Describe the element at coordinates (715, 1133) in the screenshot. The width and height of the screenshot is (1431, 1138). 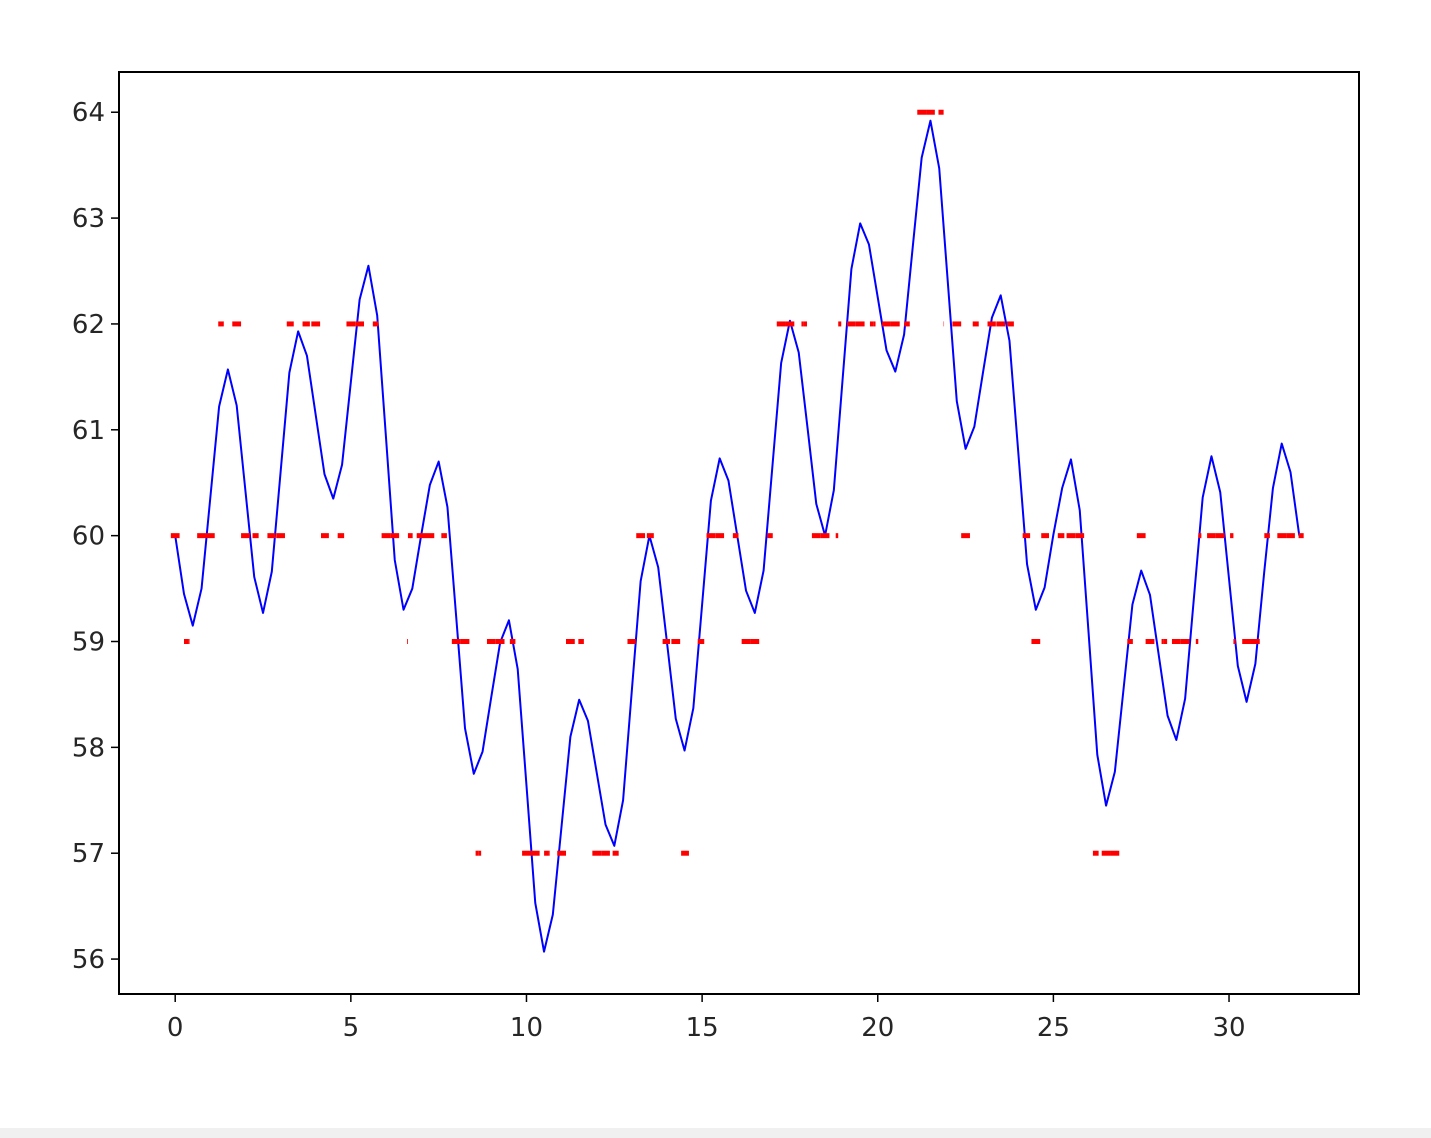
I see `toolbar-strip` at that location.